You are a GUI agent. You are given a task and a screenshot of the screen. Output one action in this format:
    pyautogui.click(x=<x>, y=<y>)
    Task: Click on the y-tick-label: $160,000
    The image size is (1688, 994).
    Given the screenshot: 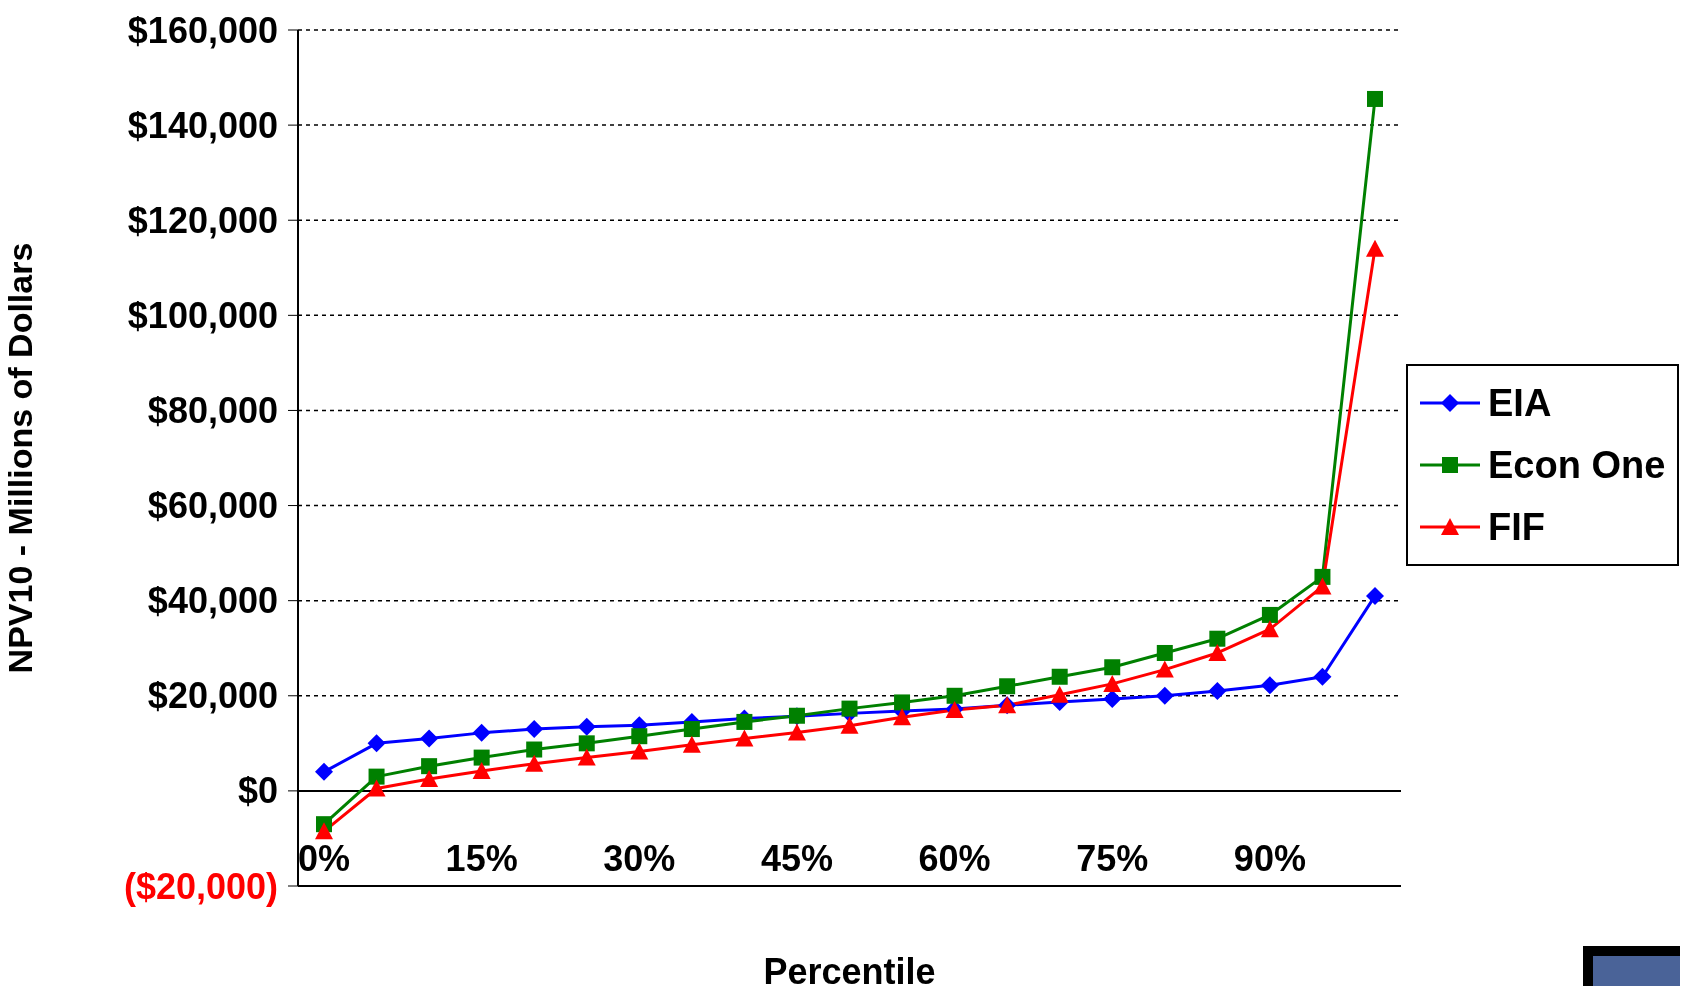 What is the action you would take?
    pyautogui.click(x=202, y=30)
    